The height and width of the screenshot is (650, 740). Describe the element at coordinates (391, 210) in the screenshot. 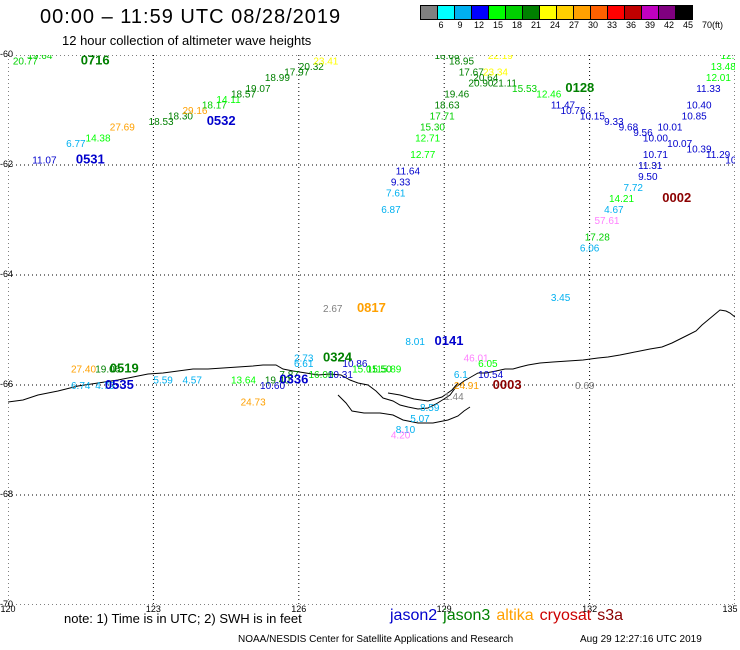

I see `wave-height-value: 6.87` at that location.